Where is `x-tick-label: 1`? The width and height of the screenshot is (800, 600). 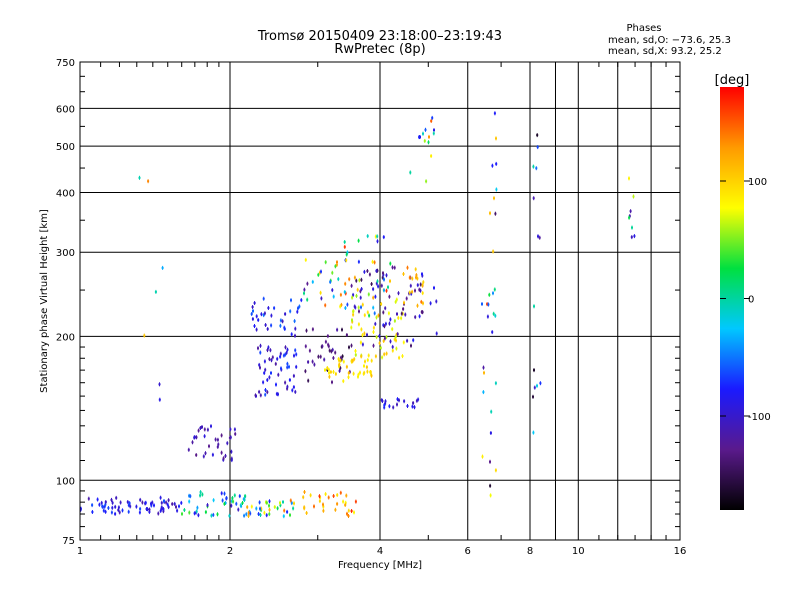 x-tick-label: 1 is located at coordinates (80, 551).